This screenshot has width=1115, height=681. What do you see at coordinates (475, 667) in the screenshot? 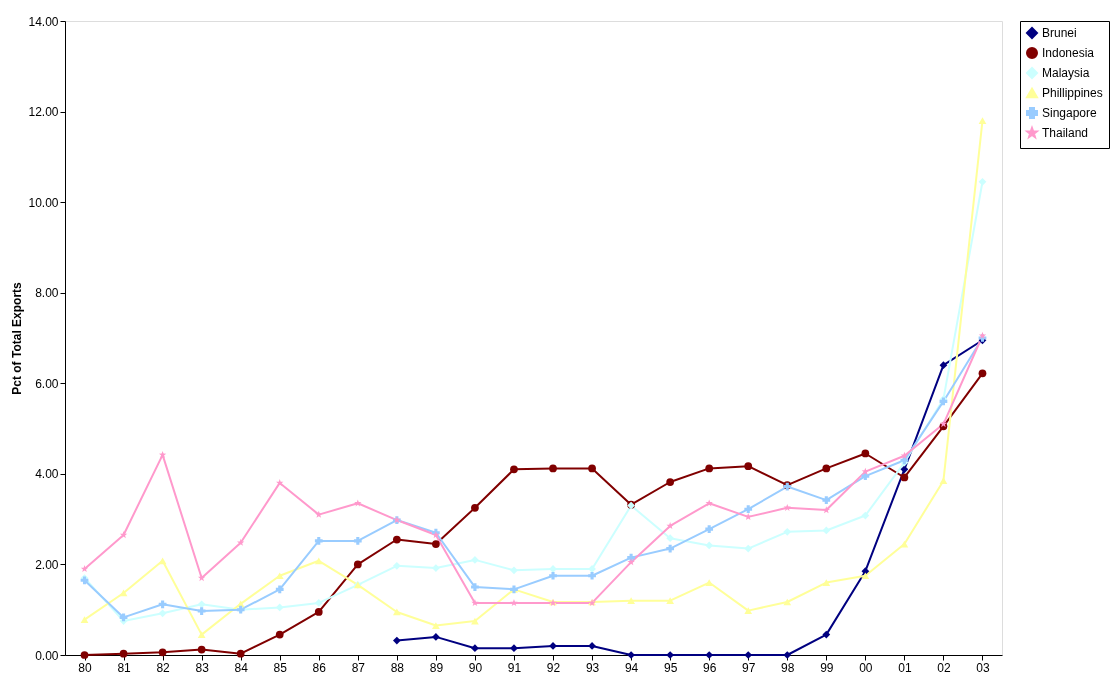
I see `x-tick-label: 90` at bounding box center [475, 667].